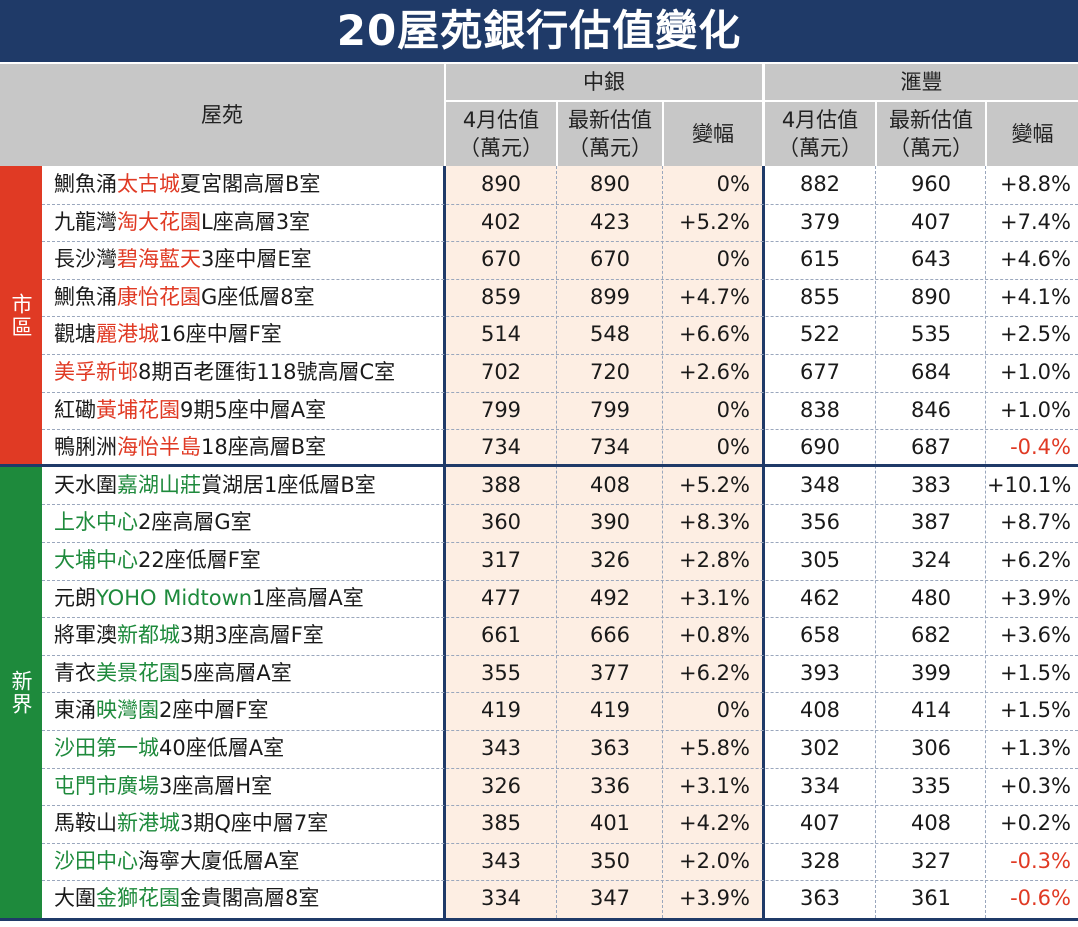  I want to click on estate-name: 沙田第一城40座低層A室, so click(169, 749).